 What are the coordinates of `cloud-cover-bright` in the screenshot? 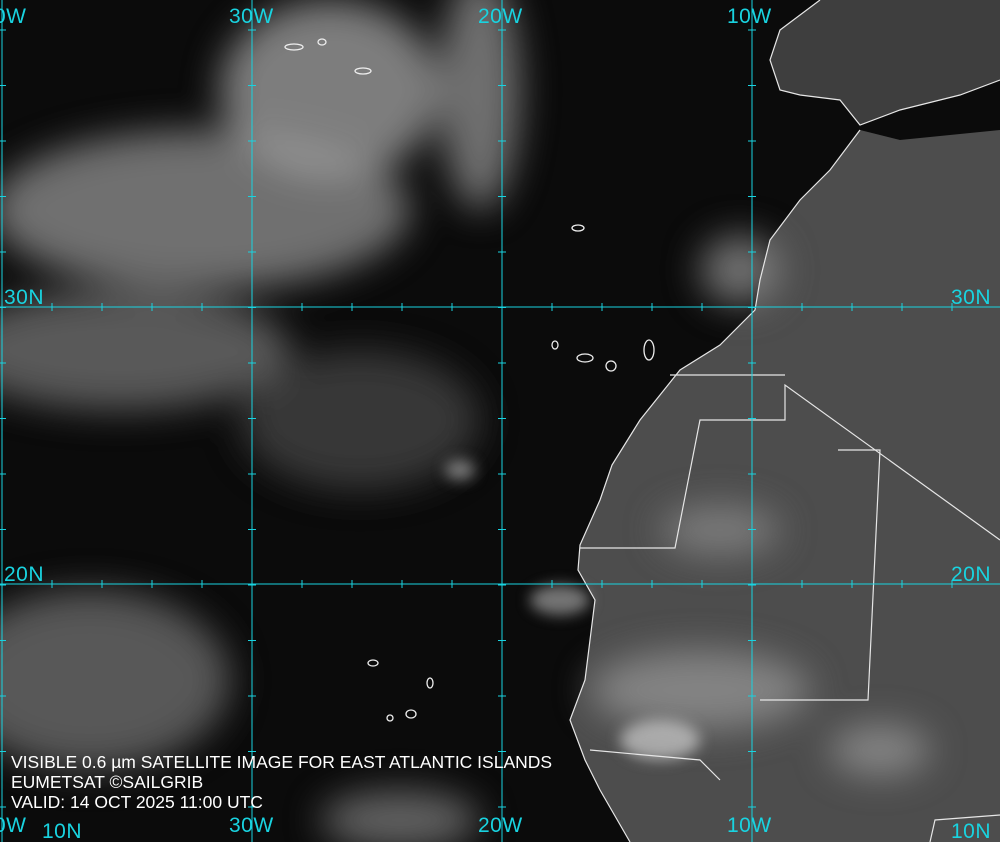 It's located at (572, 610).